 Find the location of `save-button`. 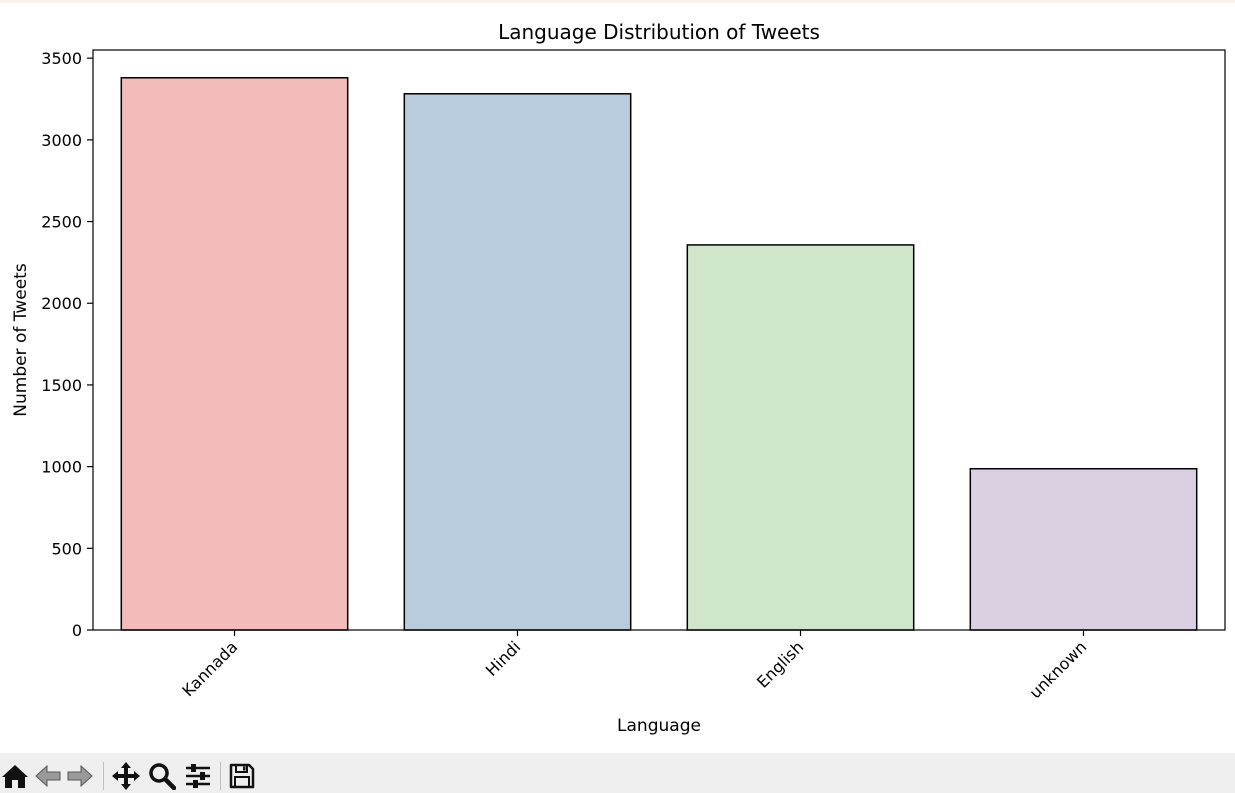

save-button is located at coordinates (242, 776).